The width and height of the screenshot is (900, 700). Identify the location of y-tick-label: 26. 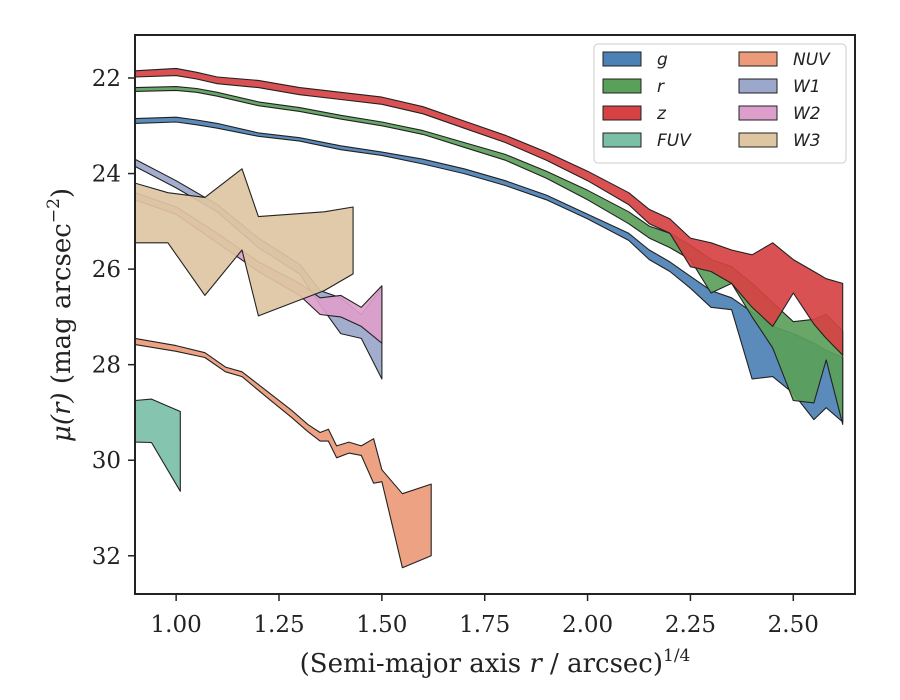
(106, 270).